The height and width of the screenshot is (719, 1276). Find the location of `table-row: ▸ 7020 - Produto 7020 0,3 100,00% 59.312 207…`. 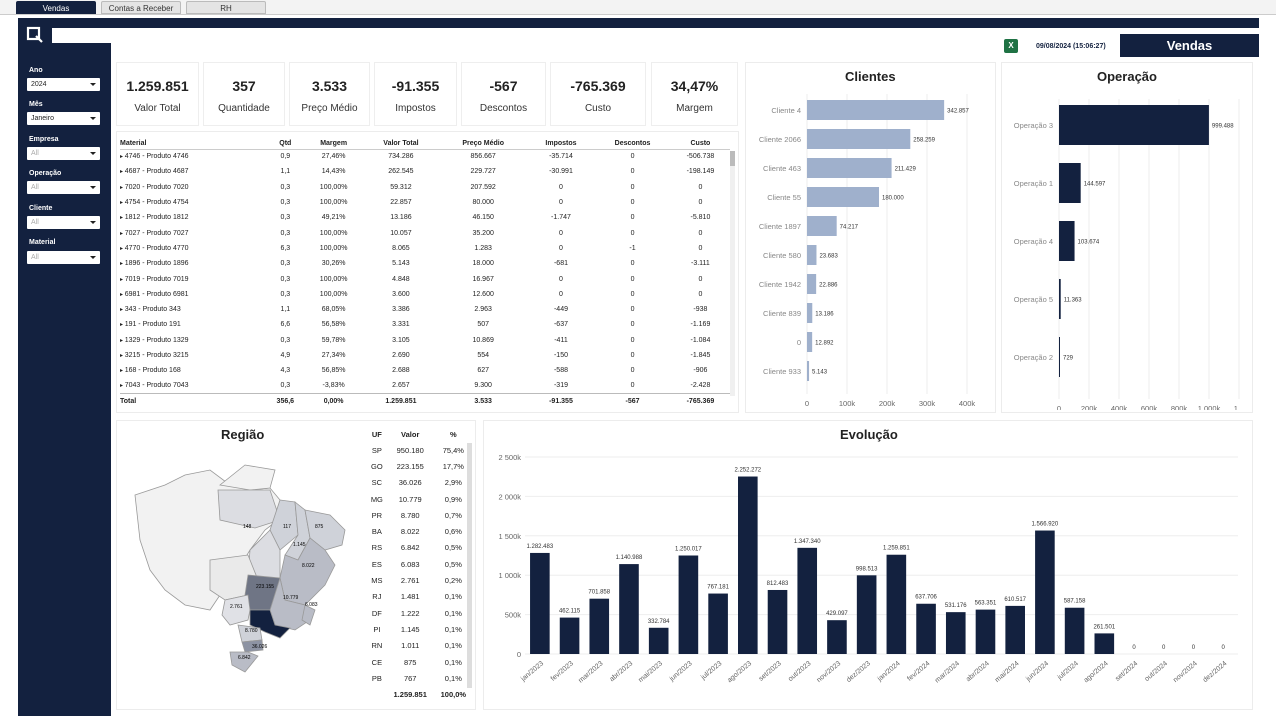

table-row: ▸ 7020 - Produto 7020 0,3 100,00% 59.312 207… is located at coordinates (425, 187).